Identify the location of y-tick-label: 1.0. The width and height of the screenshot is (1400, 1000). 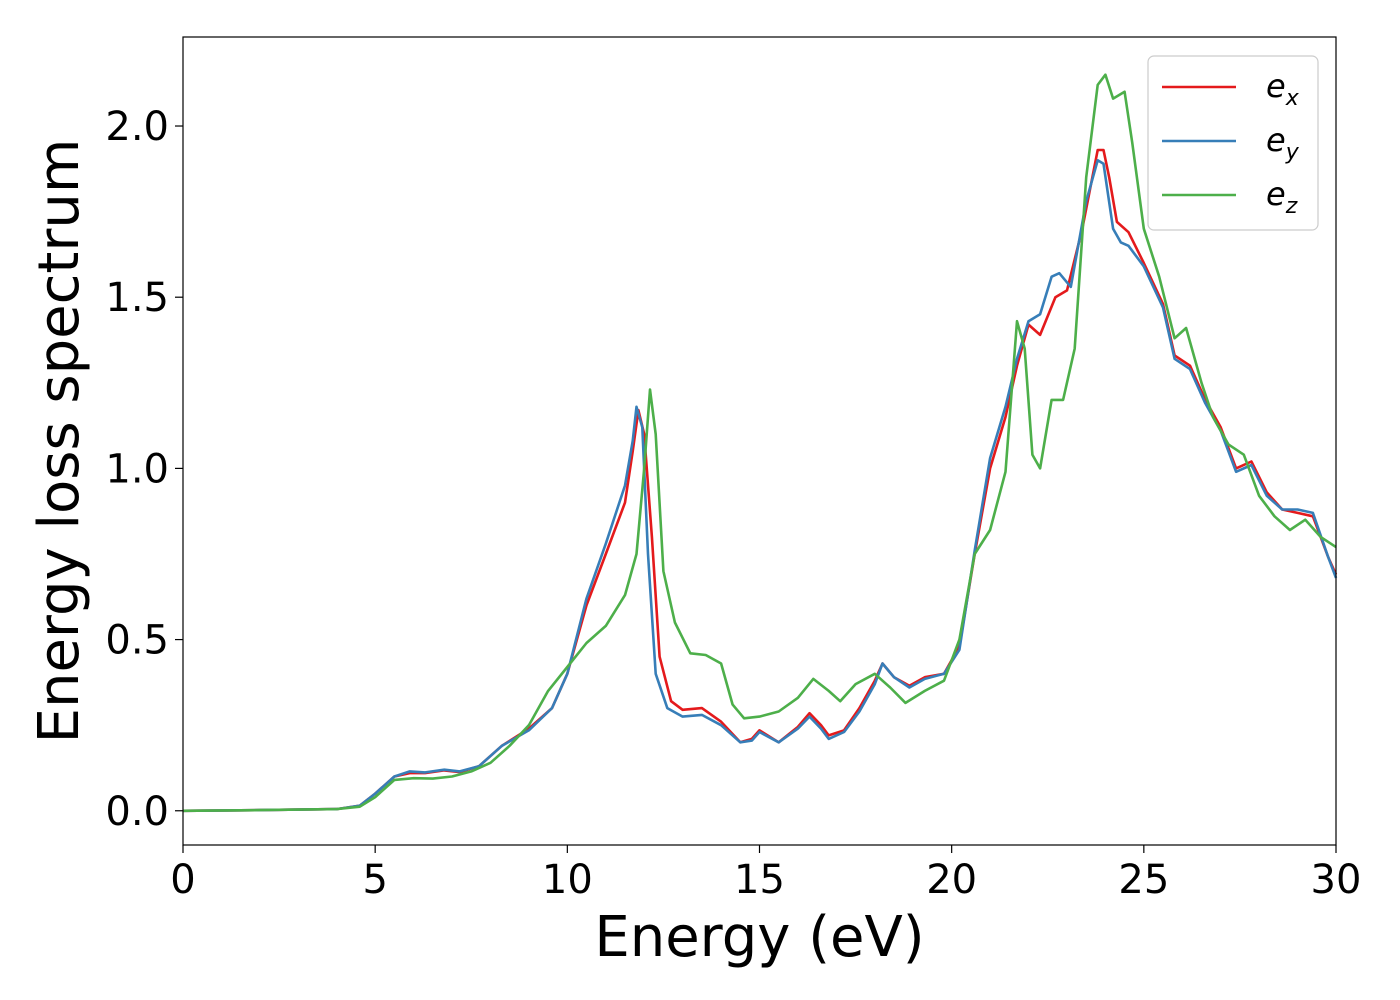
(137, 469).